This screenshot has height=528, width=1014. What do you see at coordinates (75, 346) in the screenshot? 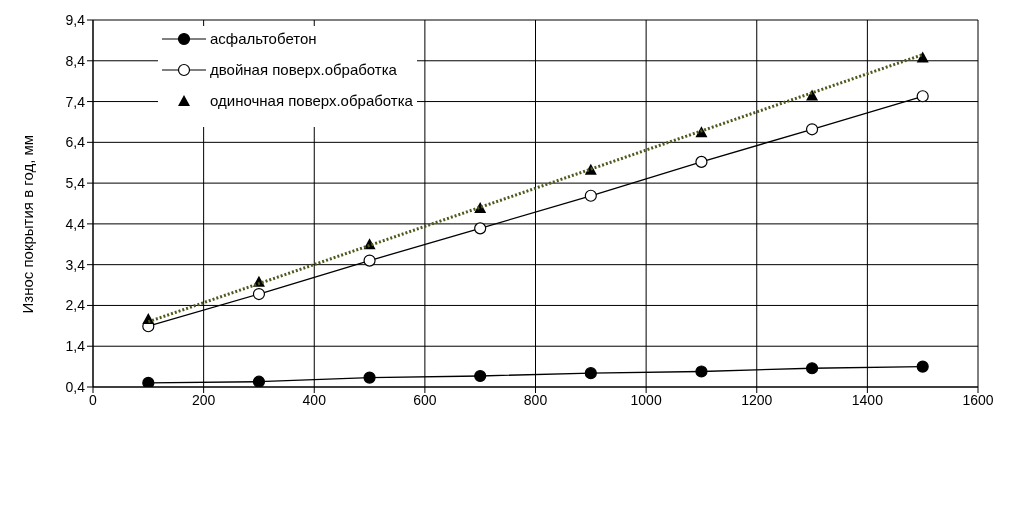
I see `y-tick-label: 1,4` at bounding box center [75, 346].